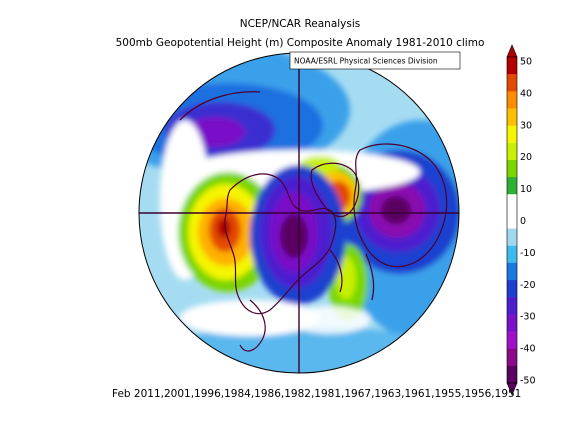 This screenshot has height=437, width=565. What do you see at coordinates (366, 61) in the screenshot?
I see `credit-text: NOAA/ESRL Physical Sciences Division` at bounding box center [366, 61].